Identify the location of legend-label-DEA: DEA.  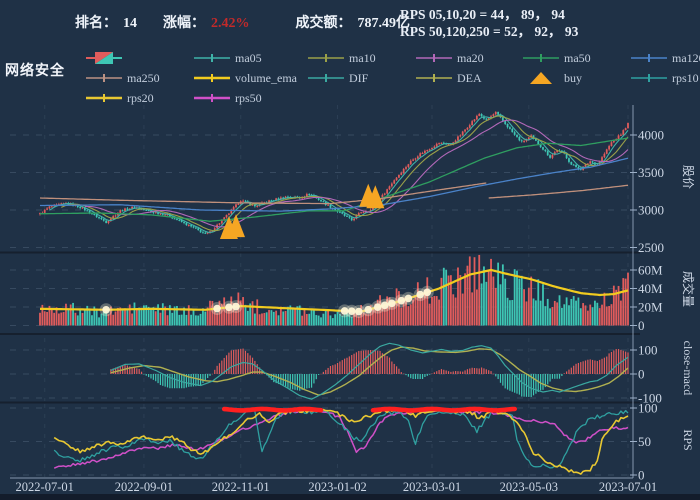
(469, 77).